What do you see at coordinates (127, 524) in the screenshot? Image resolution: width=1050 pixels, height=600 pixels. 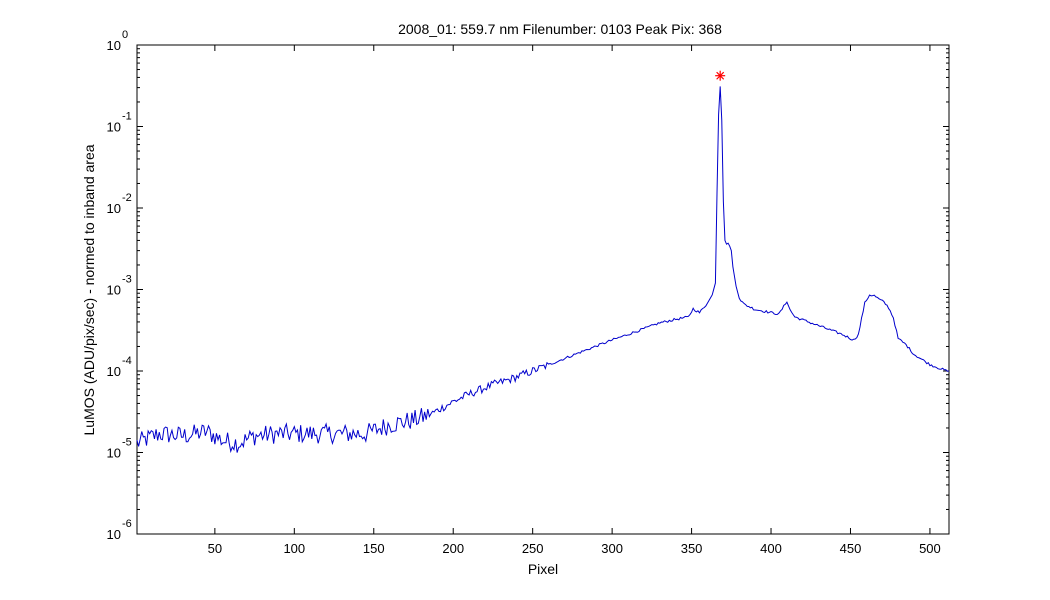 I see `y-tick-label-exponent: -6` at bounding box center [127, 524].